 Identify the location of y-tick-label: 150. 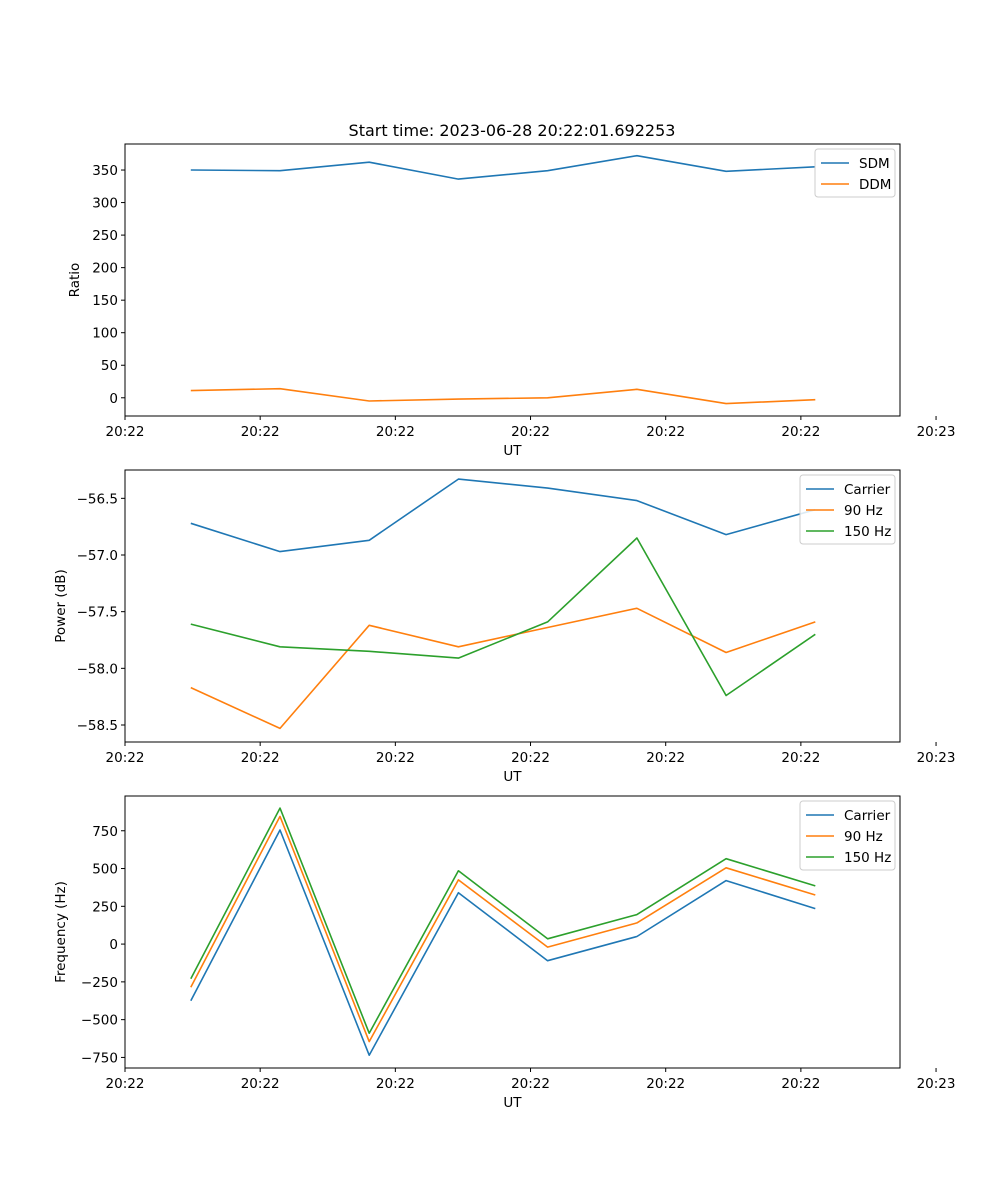
(105, 301).